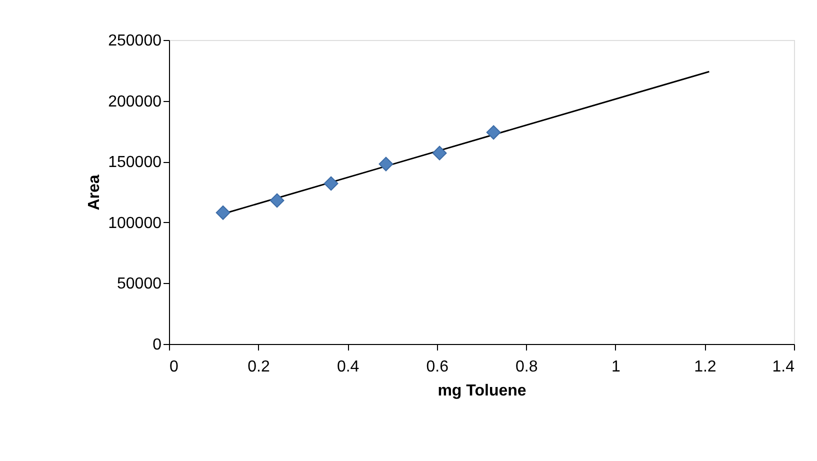 Image resolution: width=817 pixels, height=461 pixels. What do you see at coordinates (174, 367) in the screenshot?
I see `x-tick-label: 0` at bounding box center [174, 367].